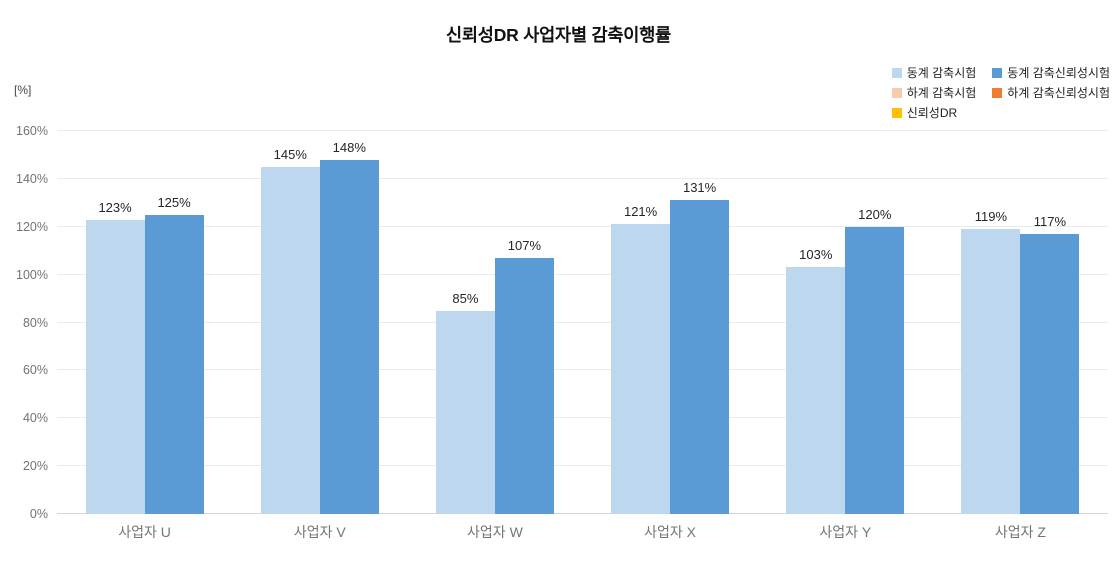 This screenshot has height=583, width=1117. Describe the element at coordinates (875, 360) in the screenshot. I see `bar: 120%` at that location.